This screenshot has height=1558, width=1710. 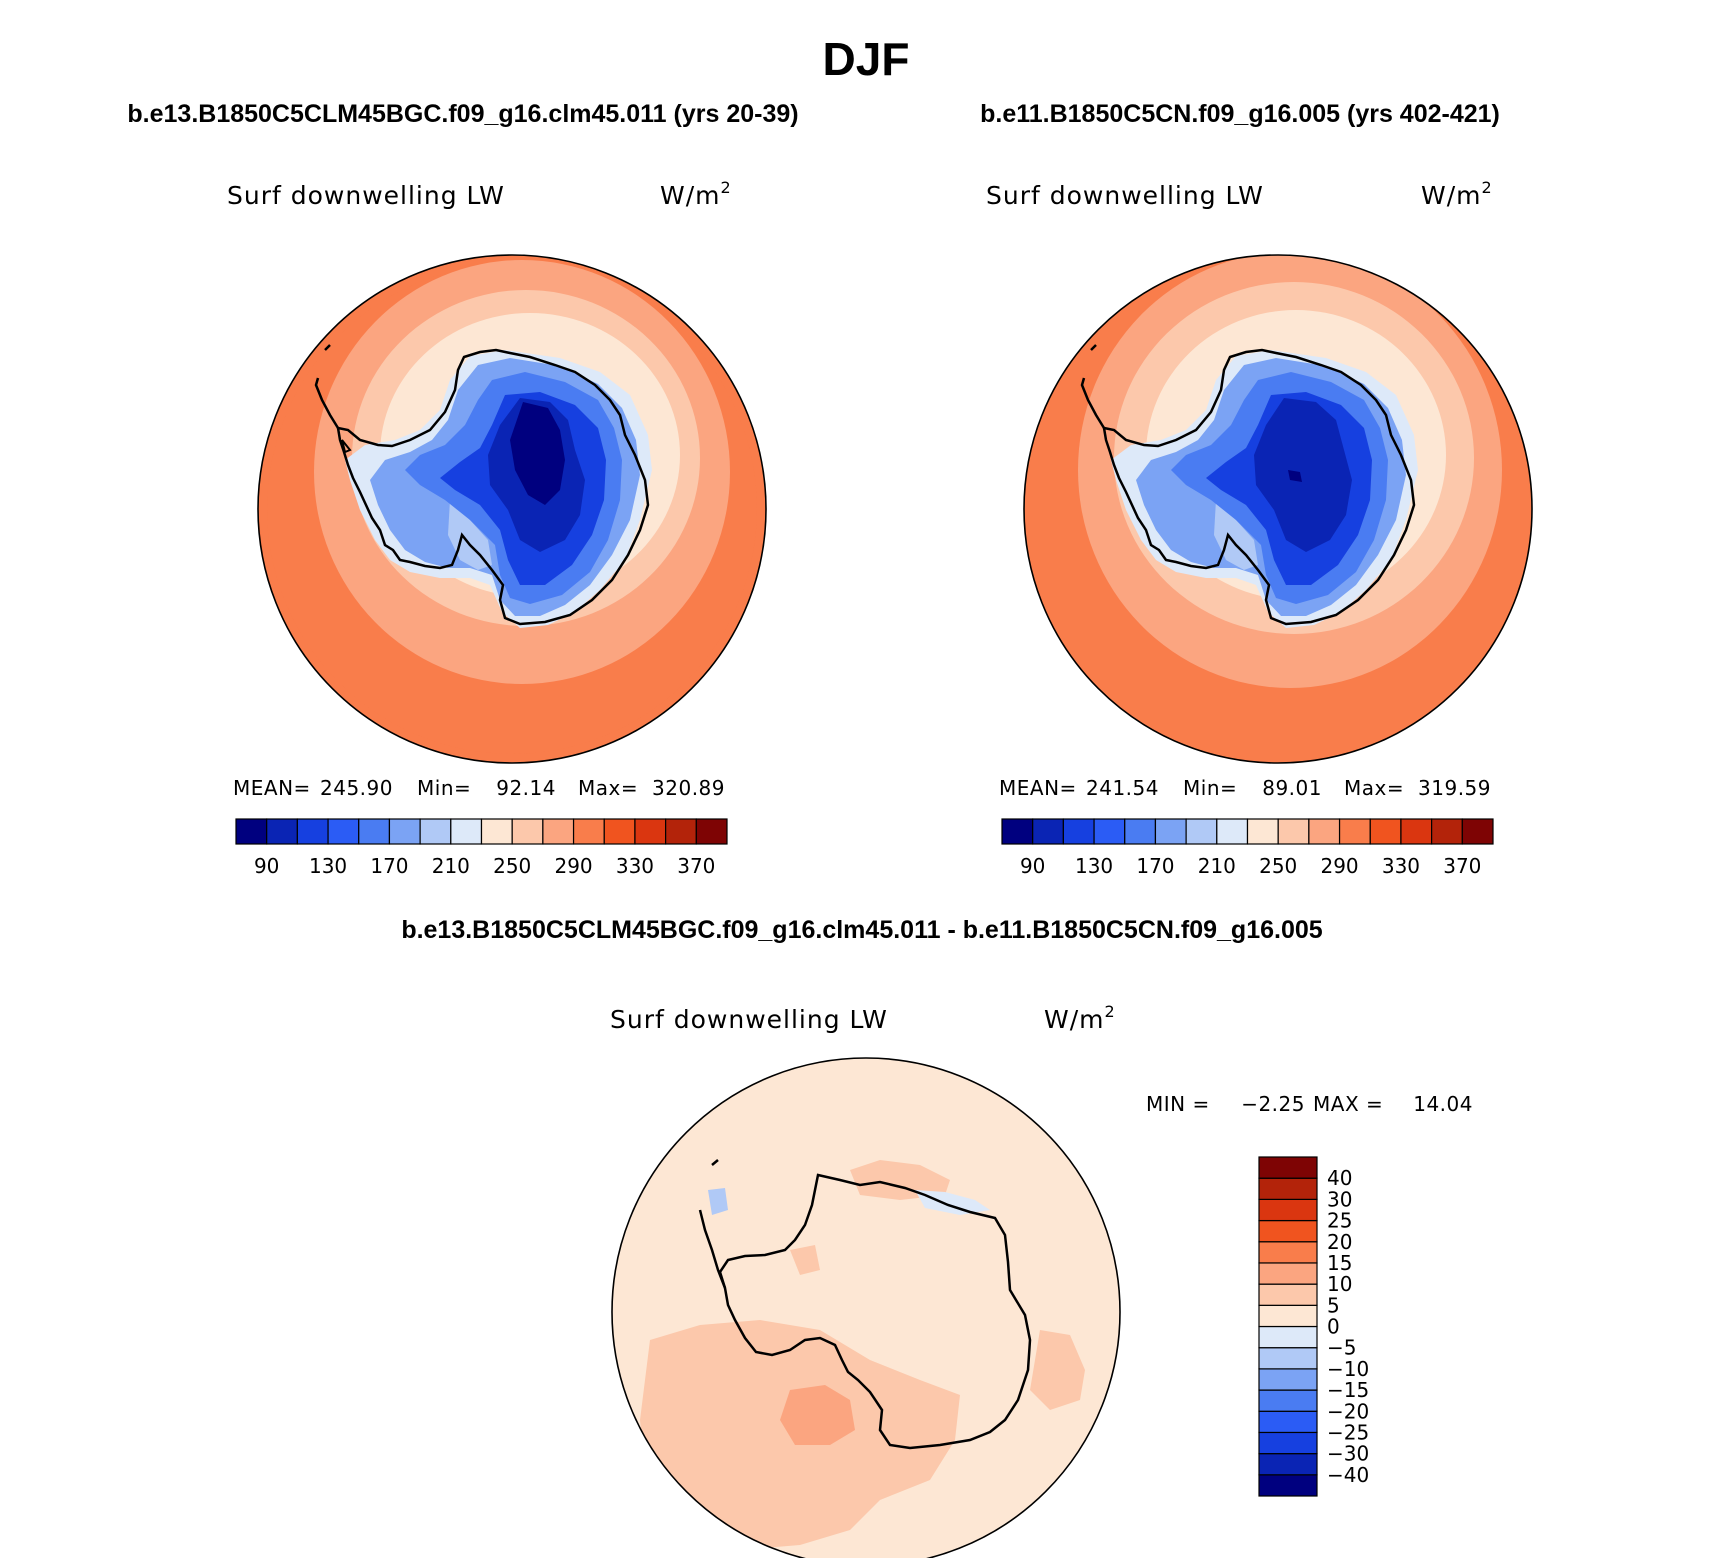 What do you see at coordinates (526, 788) in the screenshot?
I see `panel-a-min-value: 92.14` at bounding box center [526, 788].